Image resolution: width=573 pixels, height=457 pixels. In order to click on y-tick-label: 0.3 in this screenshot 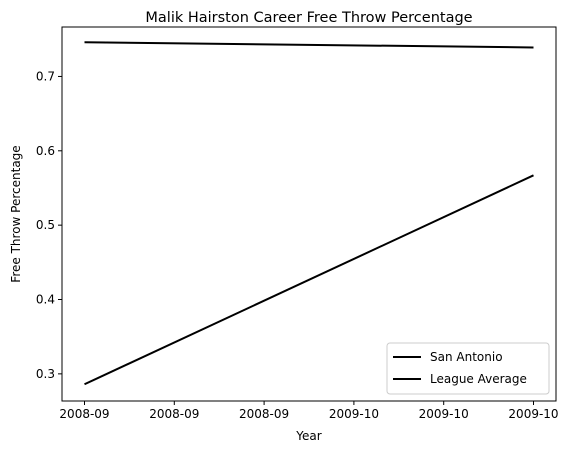, I will do `click(45, 374)`.